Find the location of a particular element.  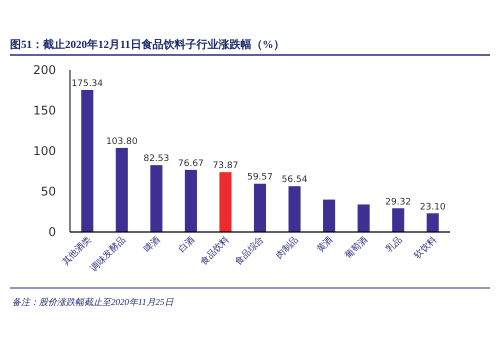

y-tick-label: 200 is located at coordinates (44, 70).